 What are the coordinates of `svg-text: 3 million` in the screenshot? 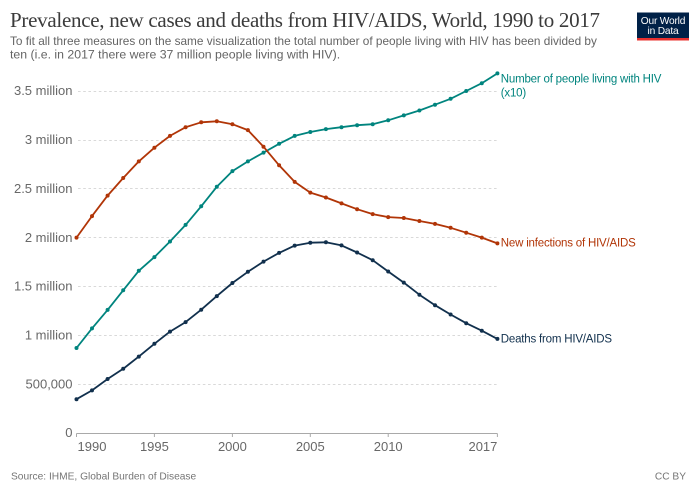 It's located at (49, 139).